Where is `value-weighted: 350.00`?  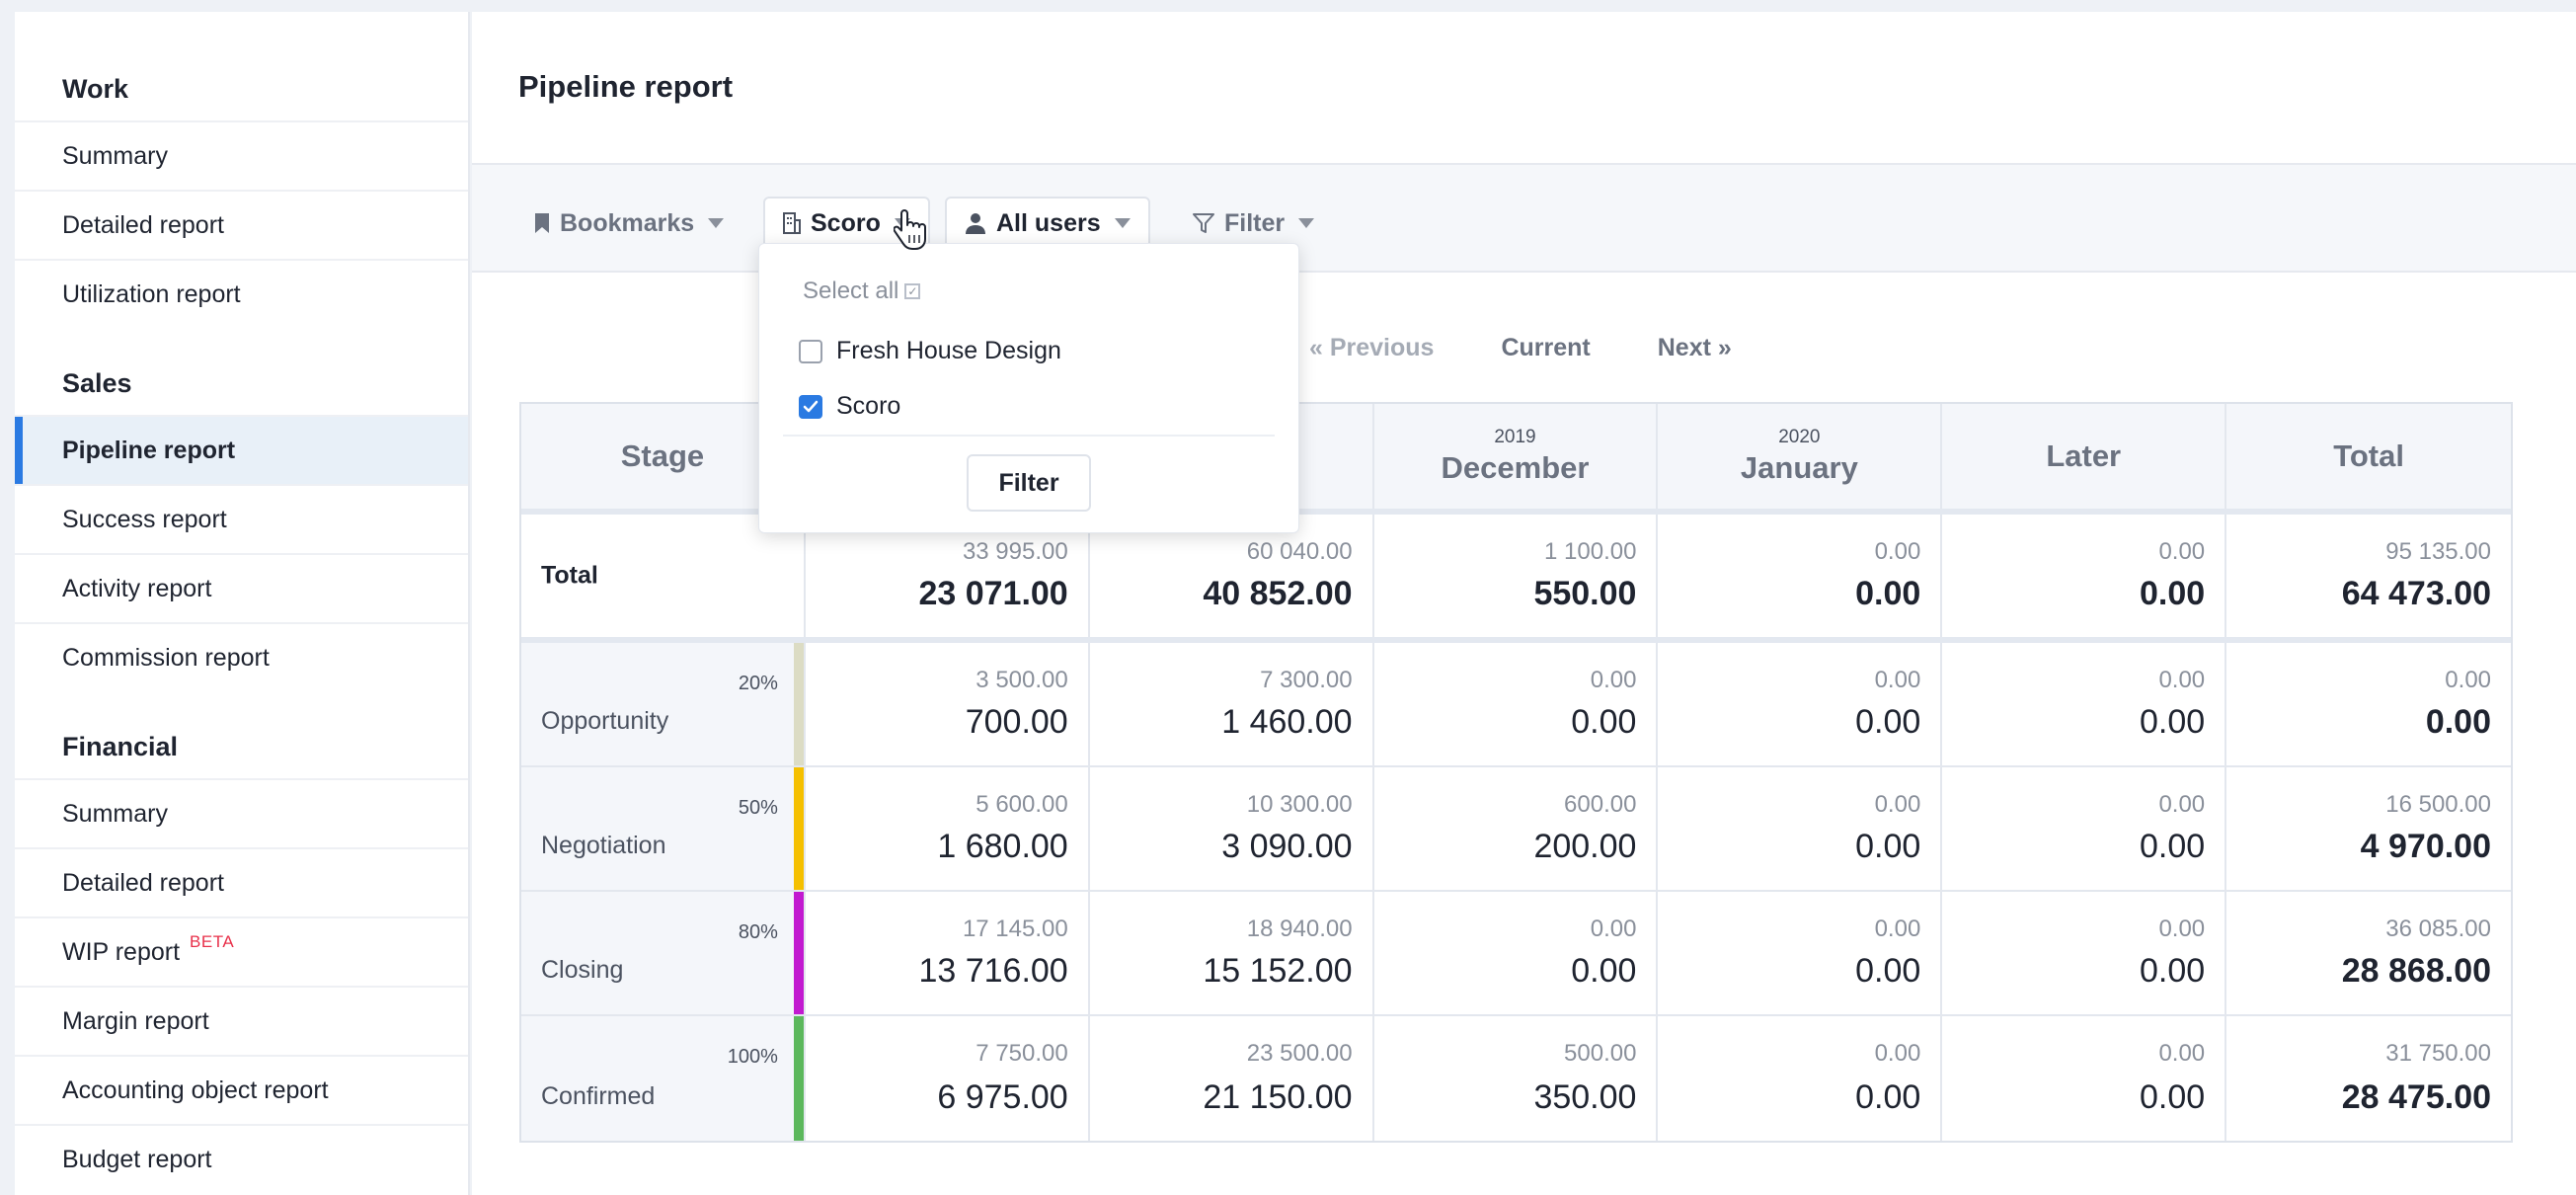
value-weighted: 350.00 is located at coordinates (1585, 1097).